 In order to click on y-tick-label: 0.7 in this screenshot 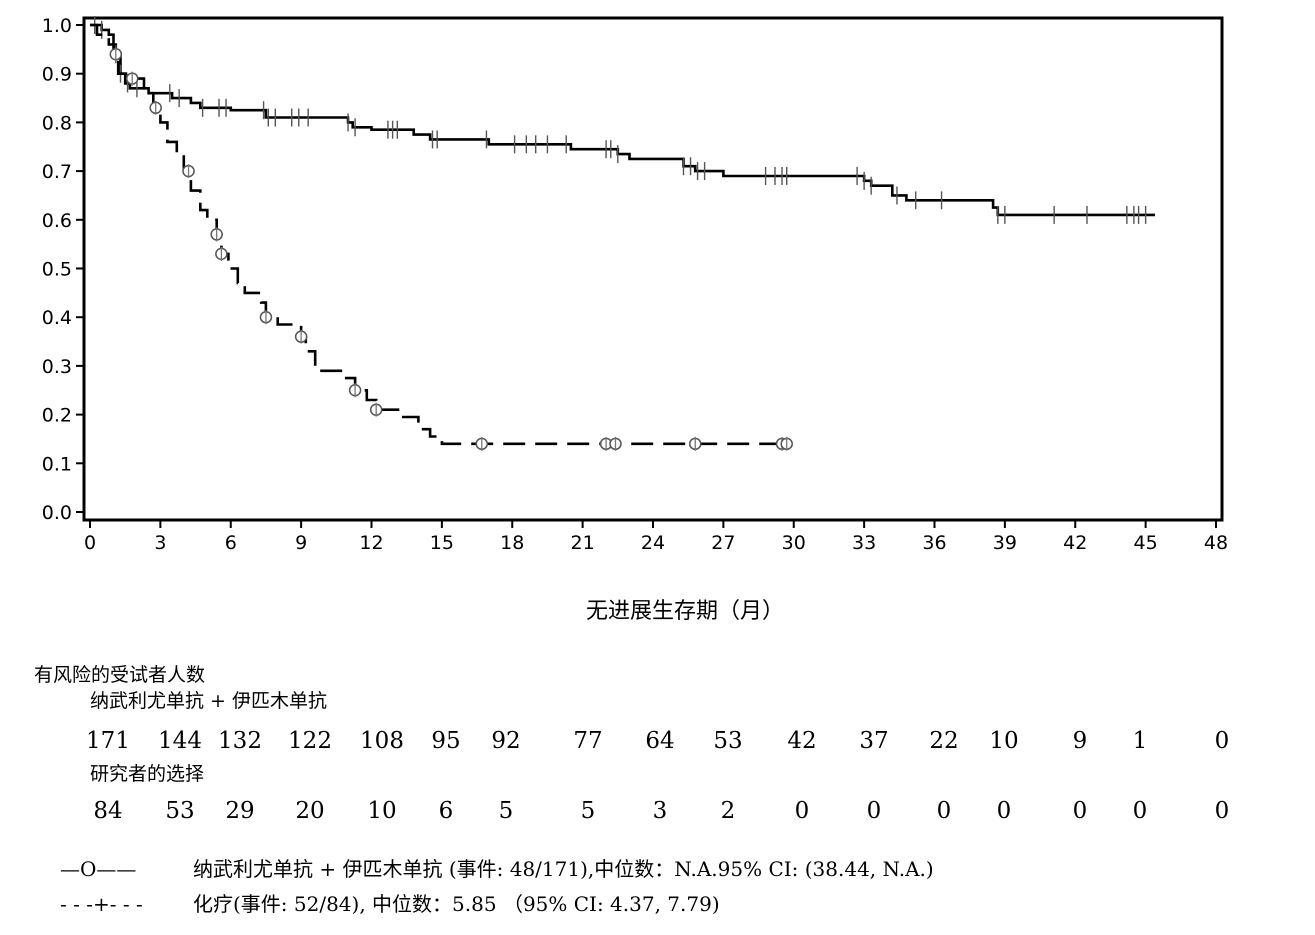, I will do `click(57, 172)`.